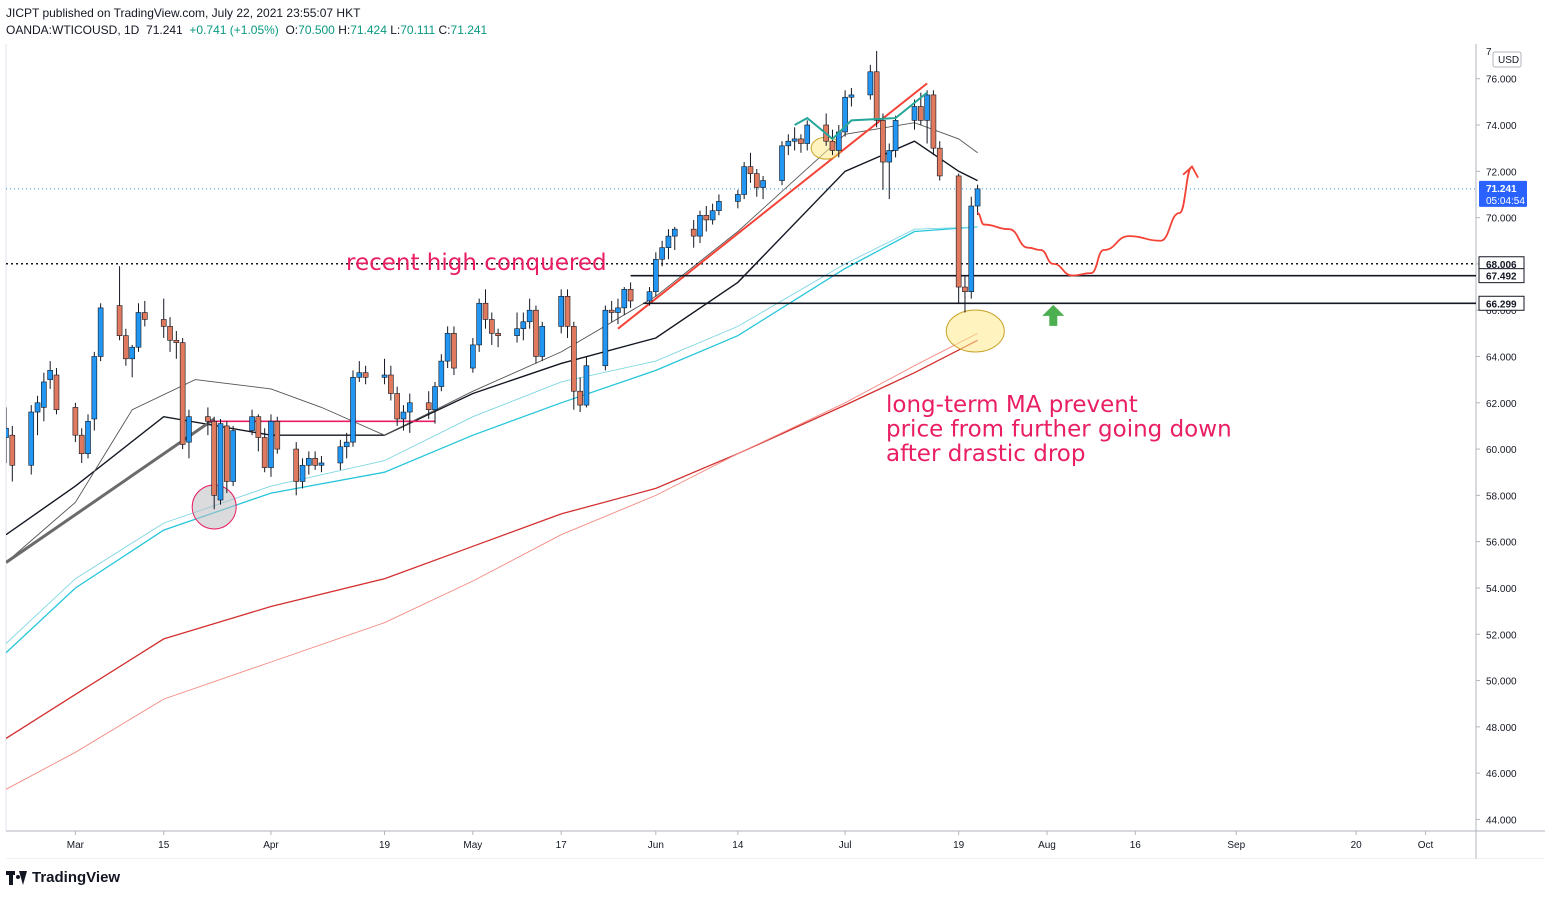  Describe the element at coordinates (271, 845) in the screenshot. I see `time-tick-label: Apr` at that location.